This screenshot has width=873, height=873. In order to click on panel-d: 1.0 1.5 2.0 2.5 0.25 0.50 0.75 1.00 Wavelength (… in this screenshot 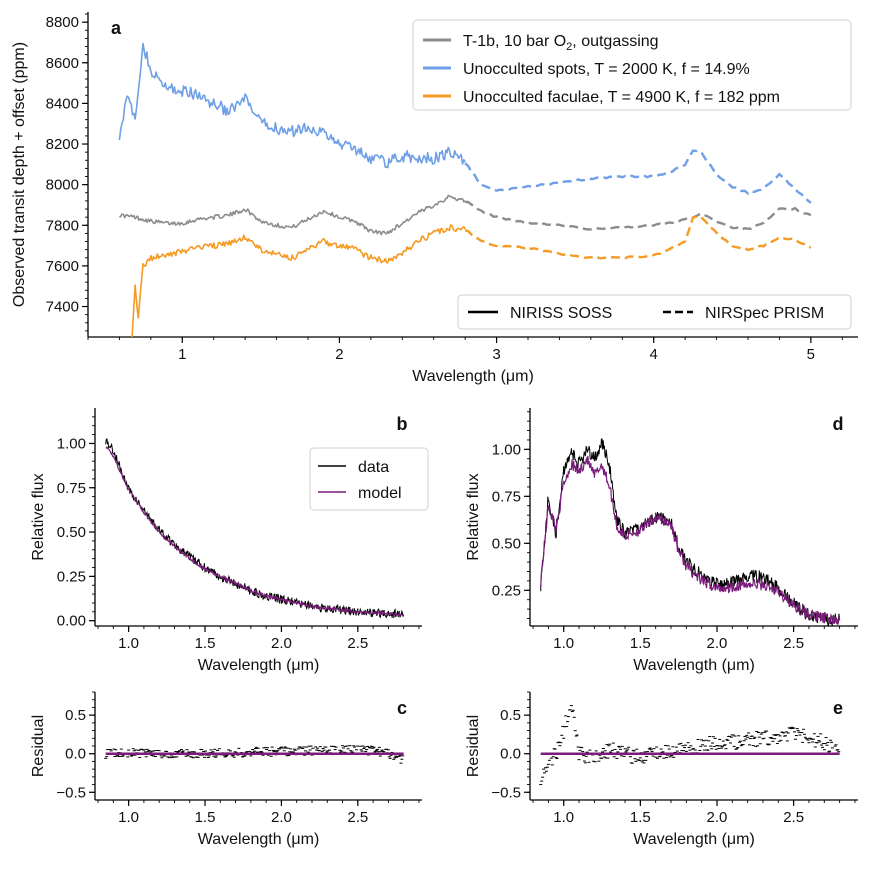, I will do `click(661, 541)`.